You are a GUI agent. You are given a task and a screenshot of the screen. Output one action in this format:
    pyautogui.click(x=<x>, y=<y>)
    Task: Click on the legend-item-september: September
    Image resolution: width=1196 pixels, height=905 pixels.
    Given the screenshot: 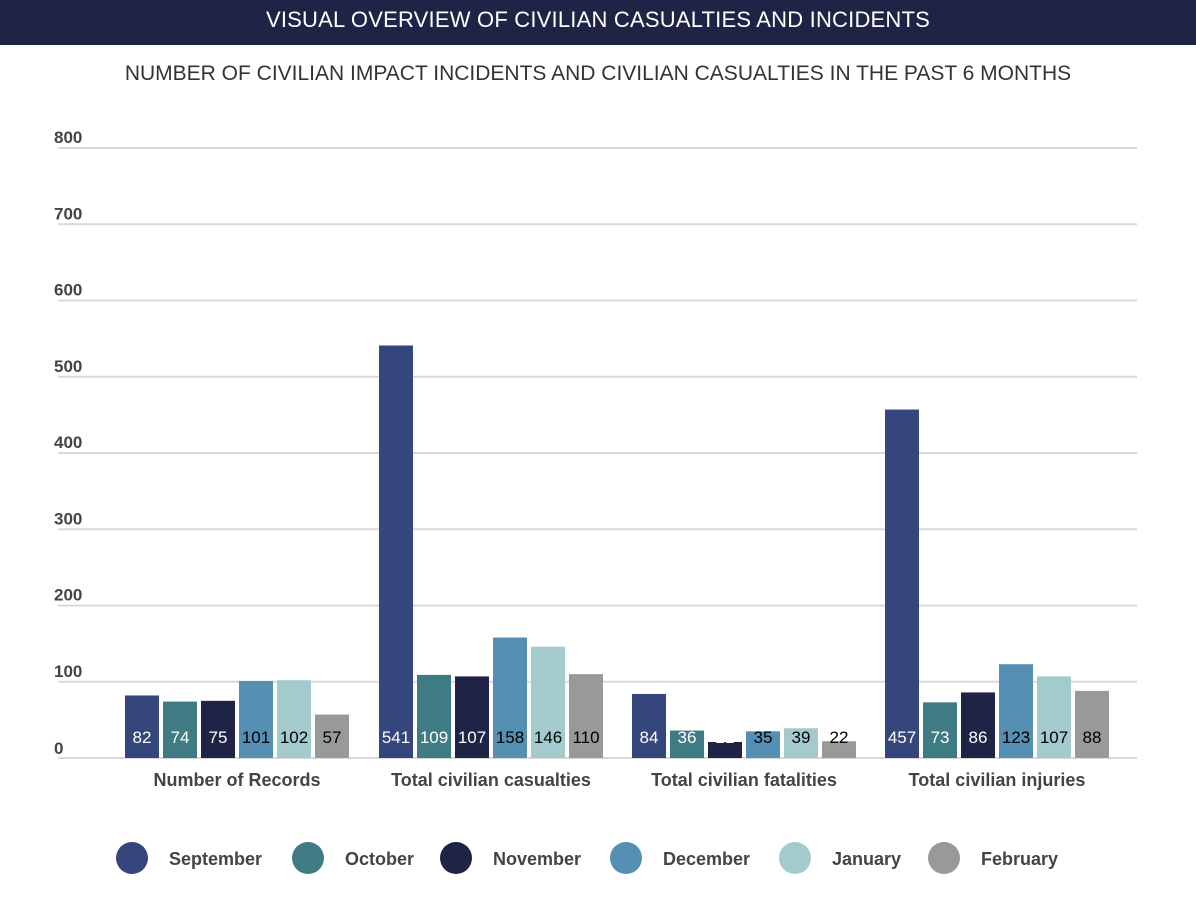 What is the action you would take?
    pyautogui.click(x=189, y=858)
    